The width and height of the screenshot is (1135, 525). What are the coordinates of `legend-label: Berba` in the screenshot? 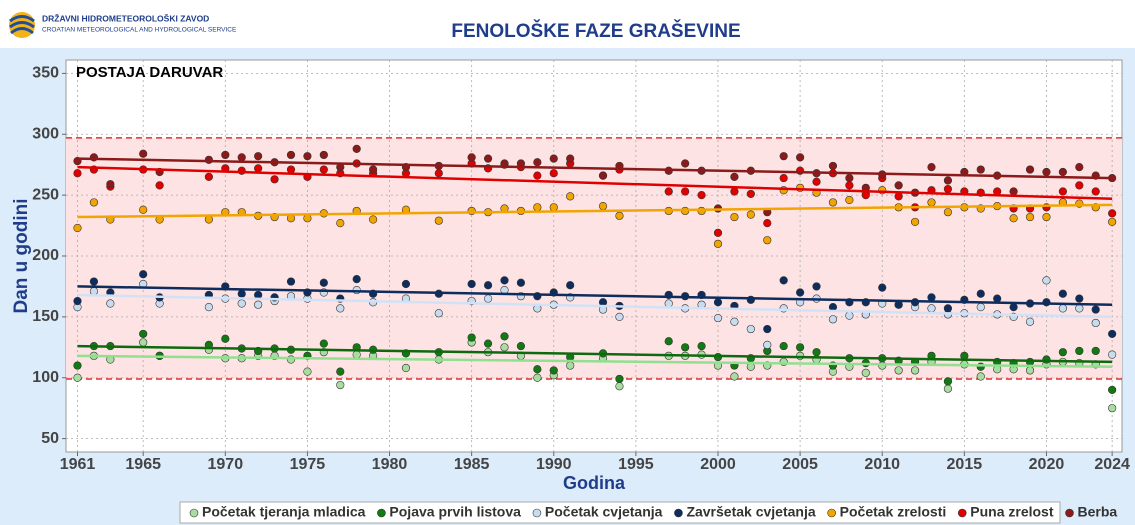 It's located at (1098, 512).